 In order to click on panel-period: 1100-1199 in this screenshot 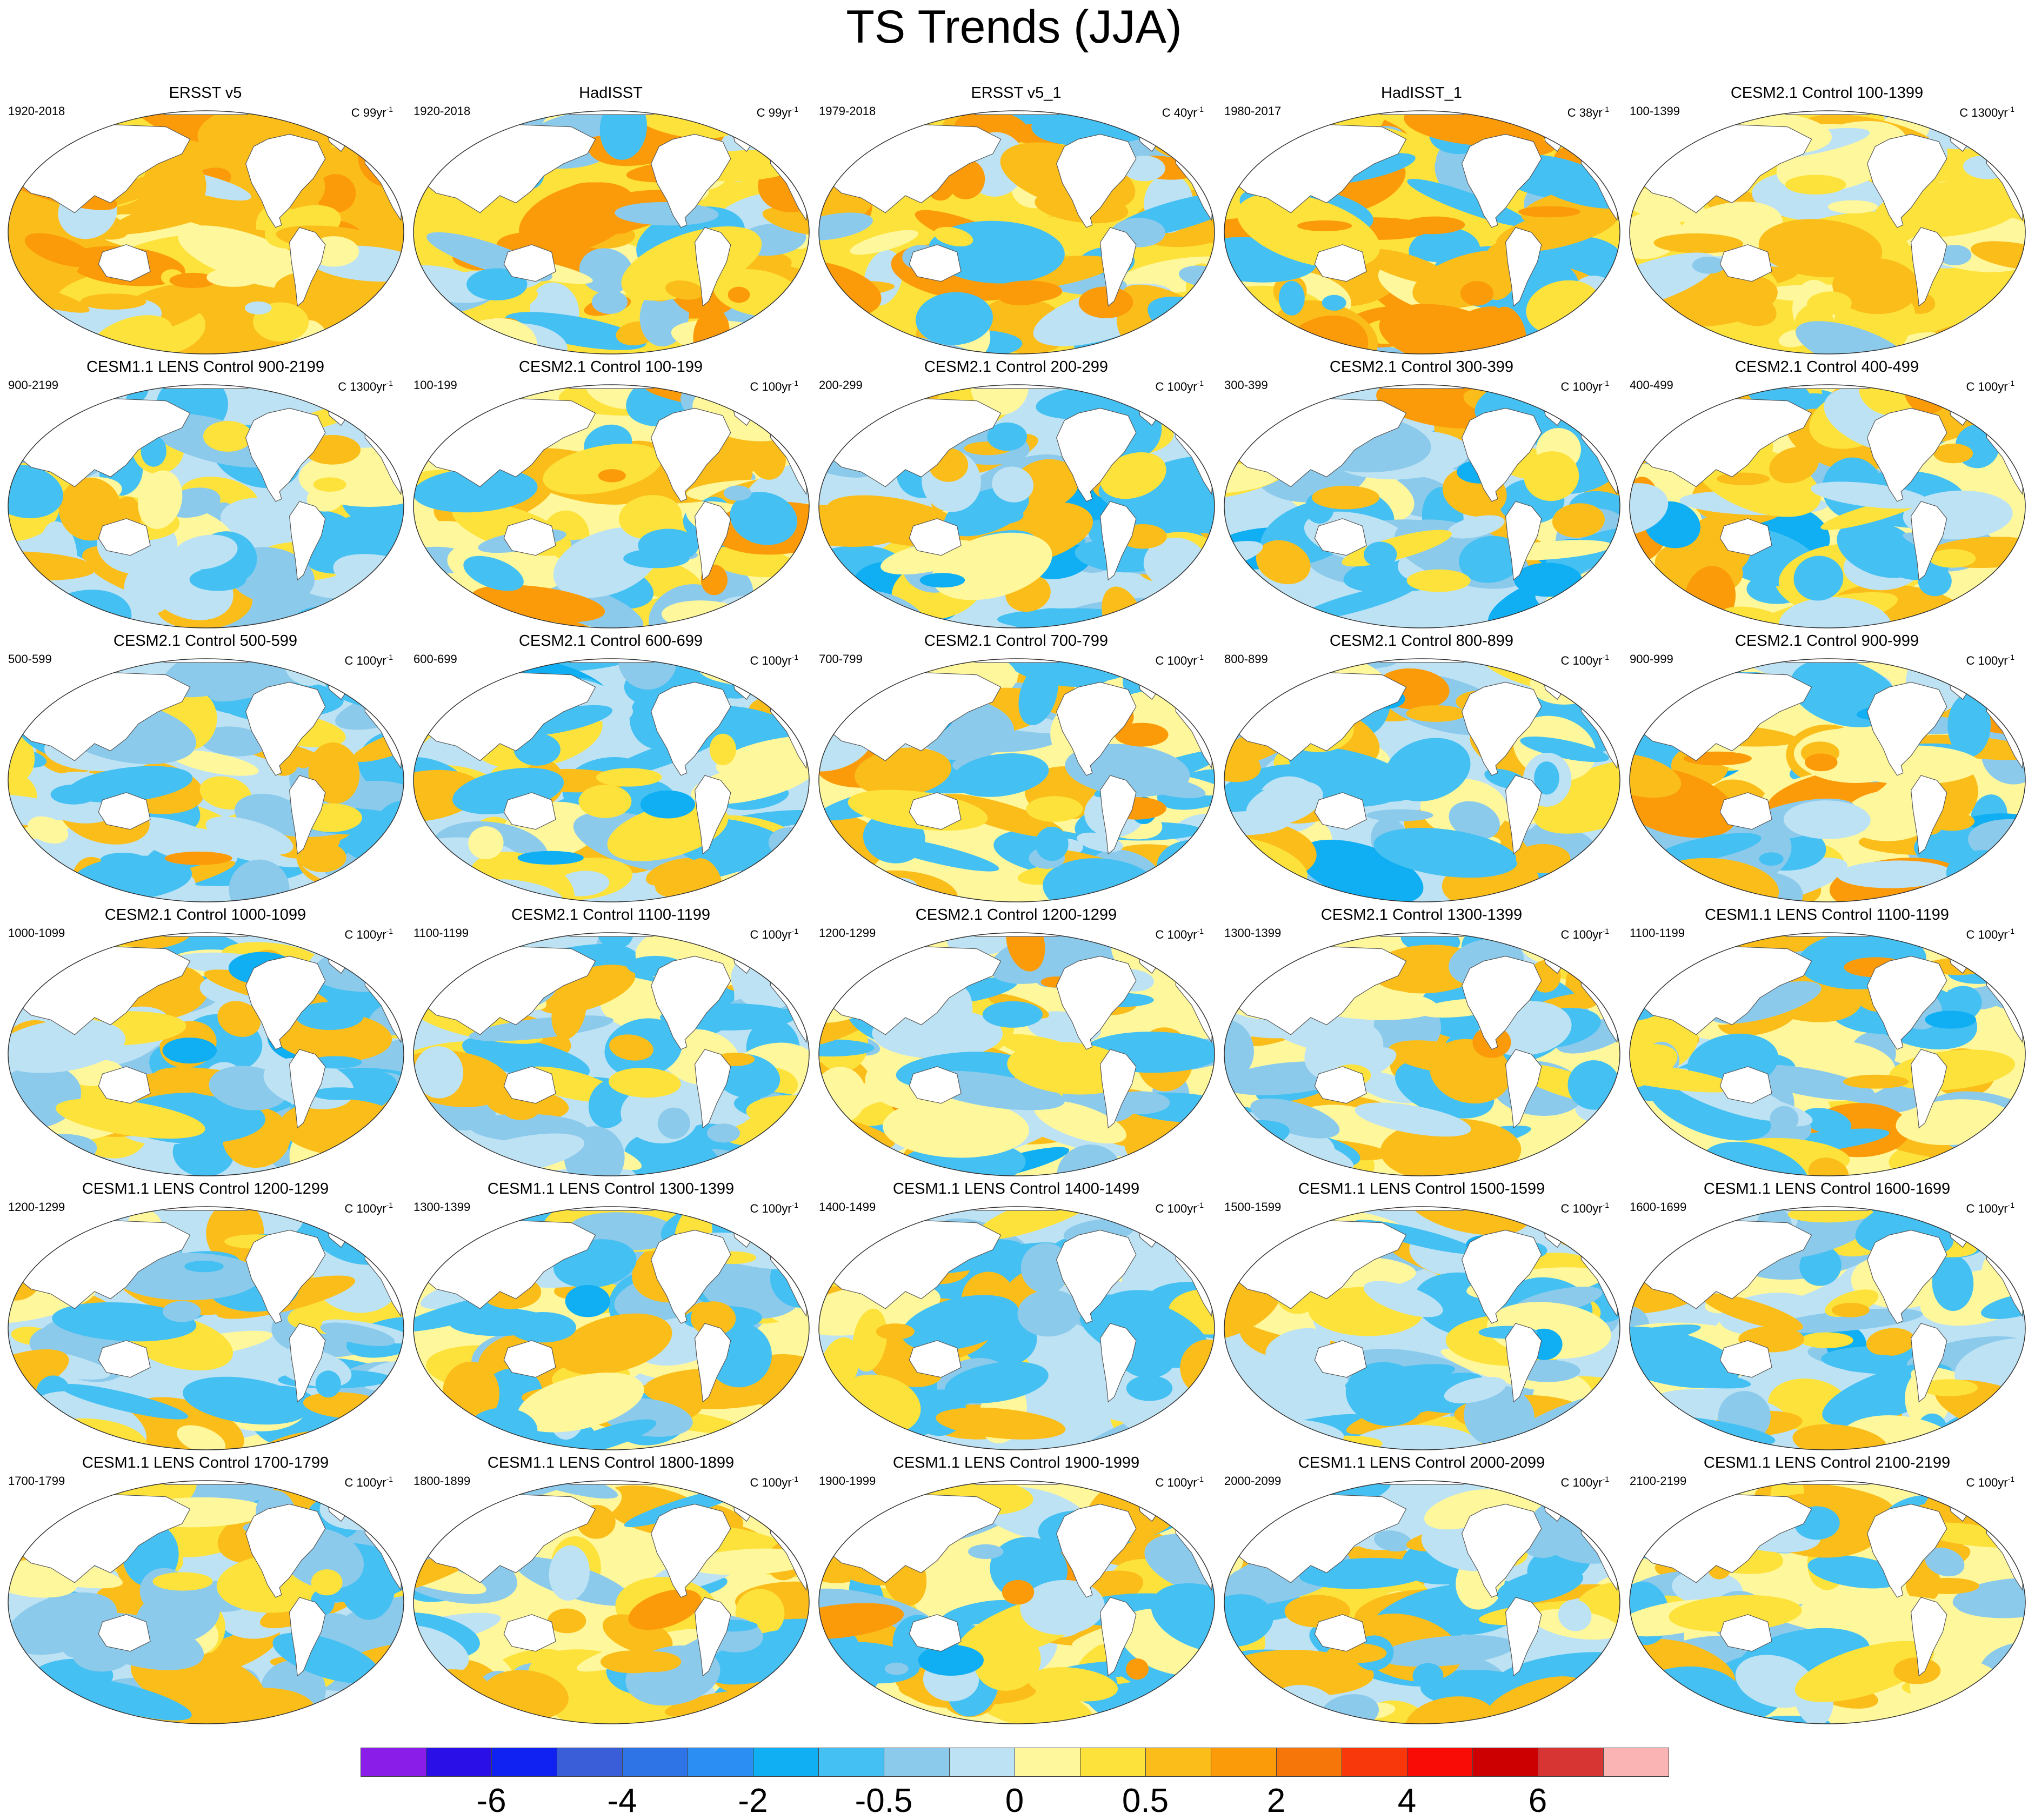, I will do `click(441, 933)`.